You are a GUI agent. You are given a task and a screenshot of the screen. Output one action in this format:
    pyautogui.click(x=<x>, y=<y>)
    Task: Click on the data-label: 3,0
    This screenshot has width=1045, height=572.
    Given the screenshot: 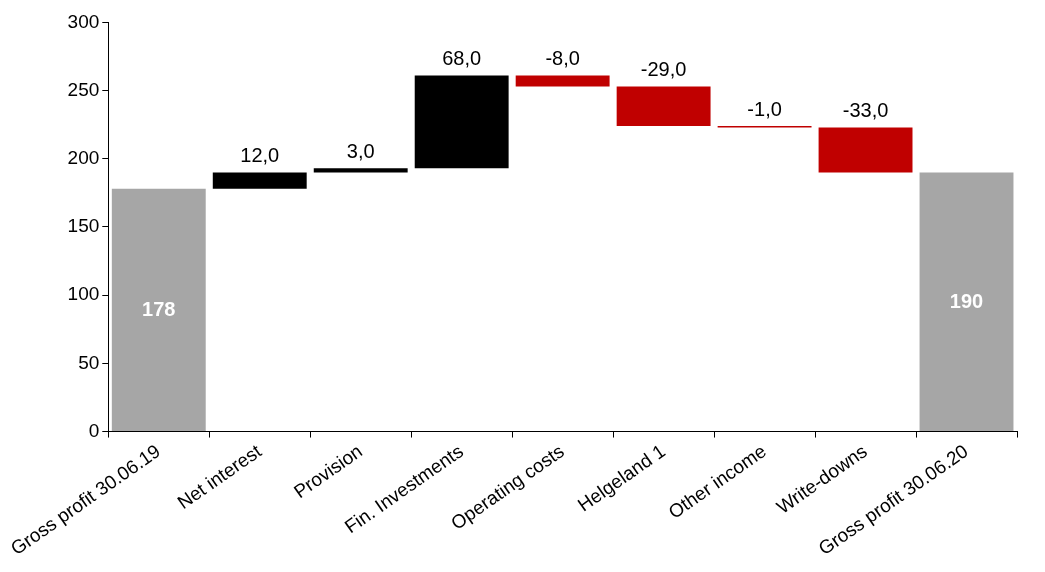 What is the action you would take?
    pyautogui.click(x=360, y=150)
    